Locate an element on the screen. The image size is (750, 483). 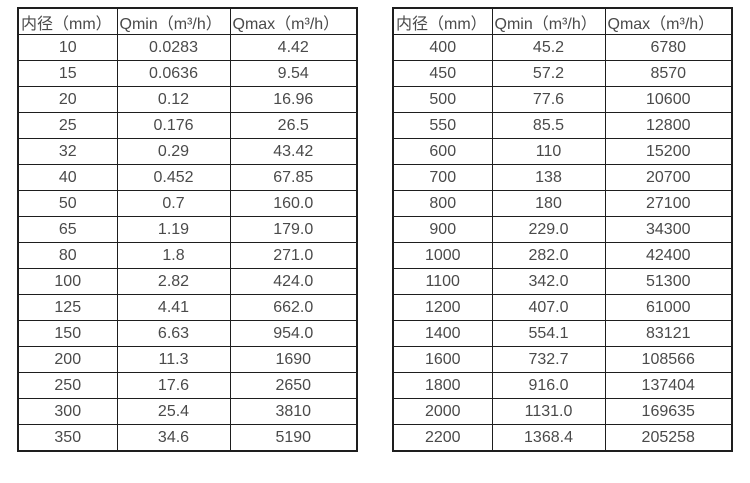
table-row: 1800 916.0 137404 is located at coordinates (562, 385).